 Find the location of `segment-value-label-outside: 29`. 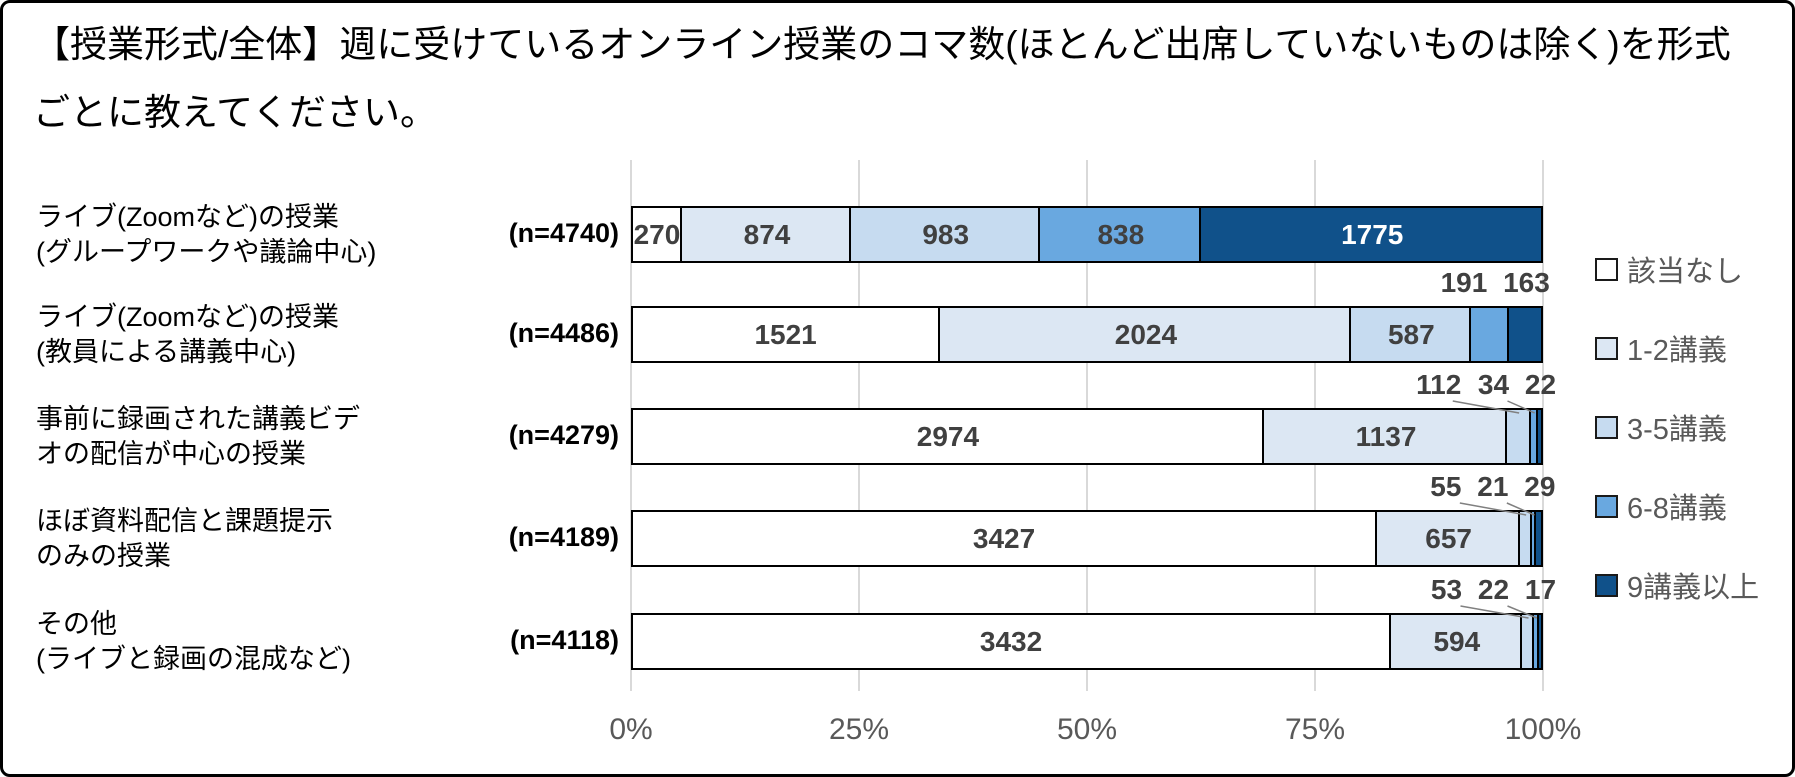

segment-value-label-outside: 29 is located at coordinates (1540, 486).